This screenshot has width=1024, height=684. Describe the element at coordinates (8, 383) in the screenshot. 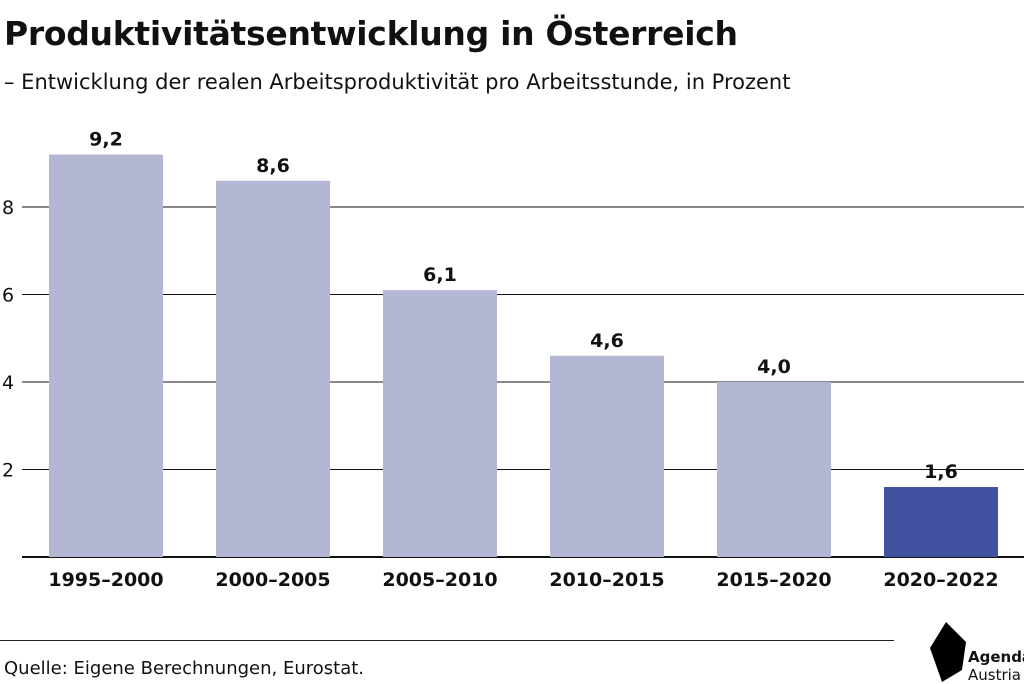

I see `y-tick-label: 4` at that location.